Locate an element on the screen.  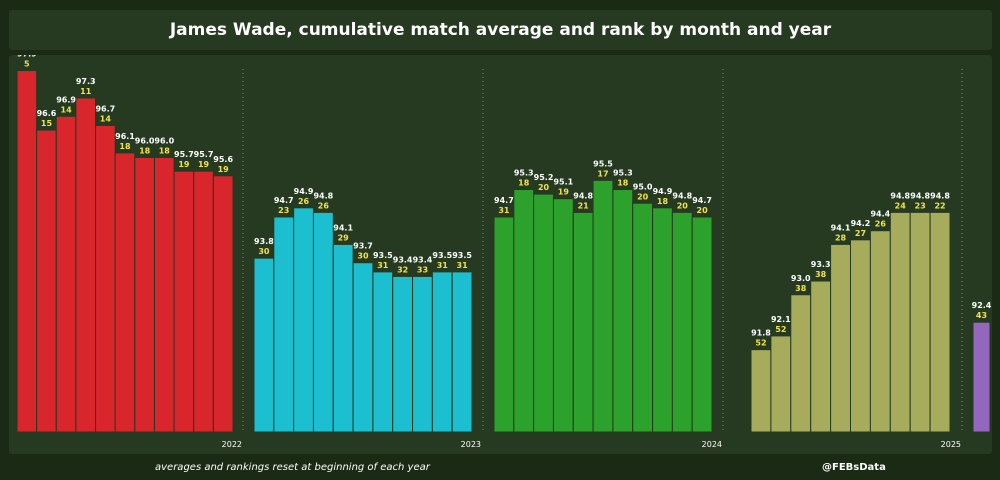
rank-label-2024-10: 22 is located at coordinates (939, 205).